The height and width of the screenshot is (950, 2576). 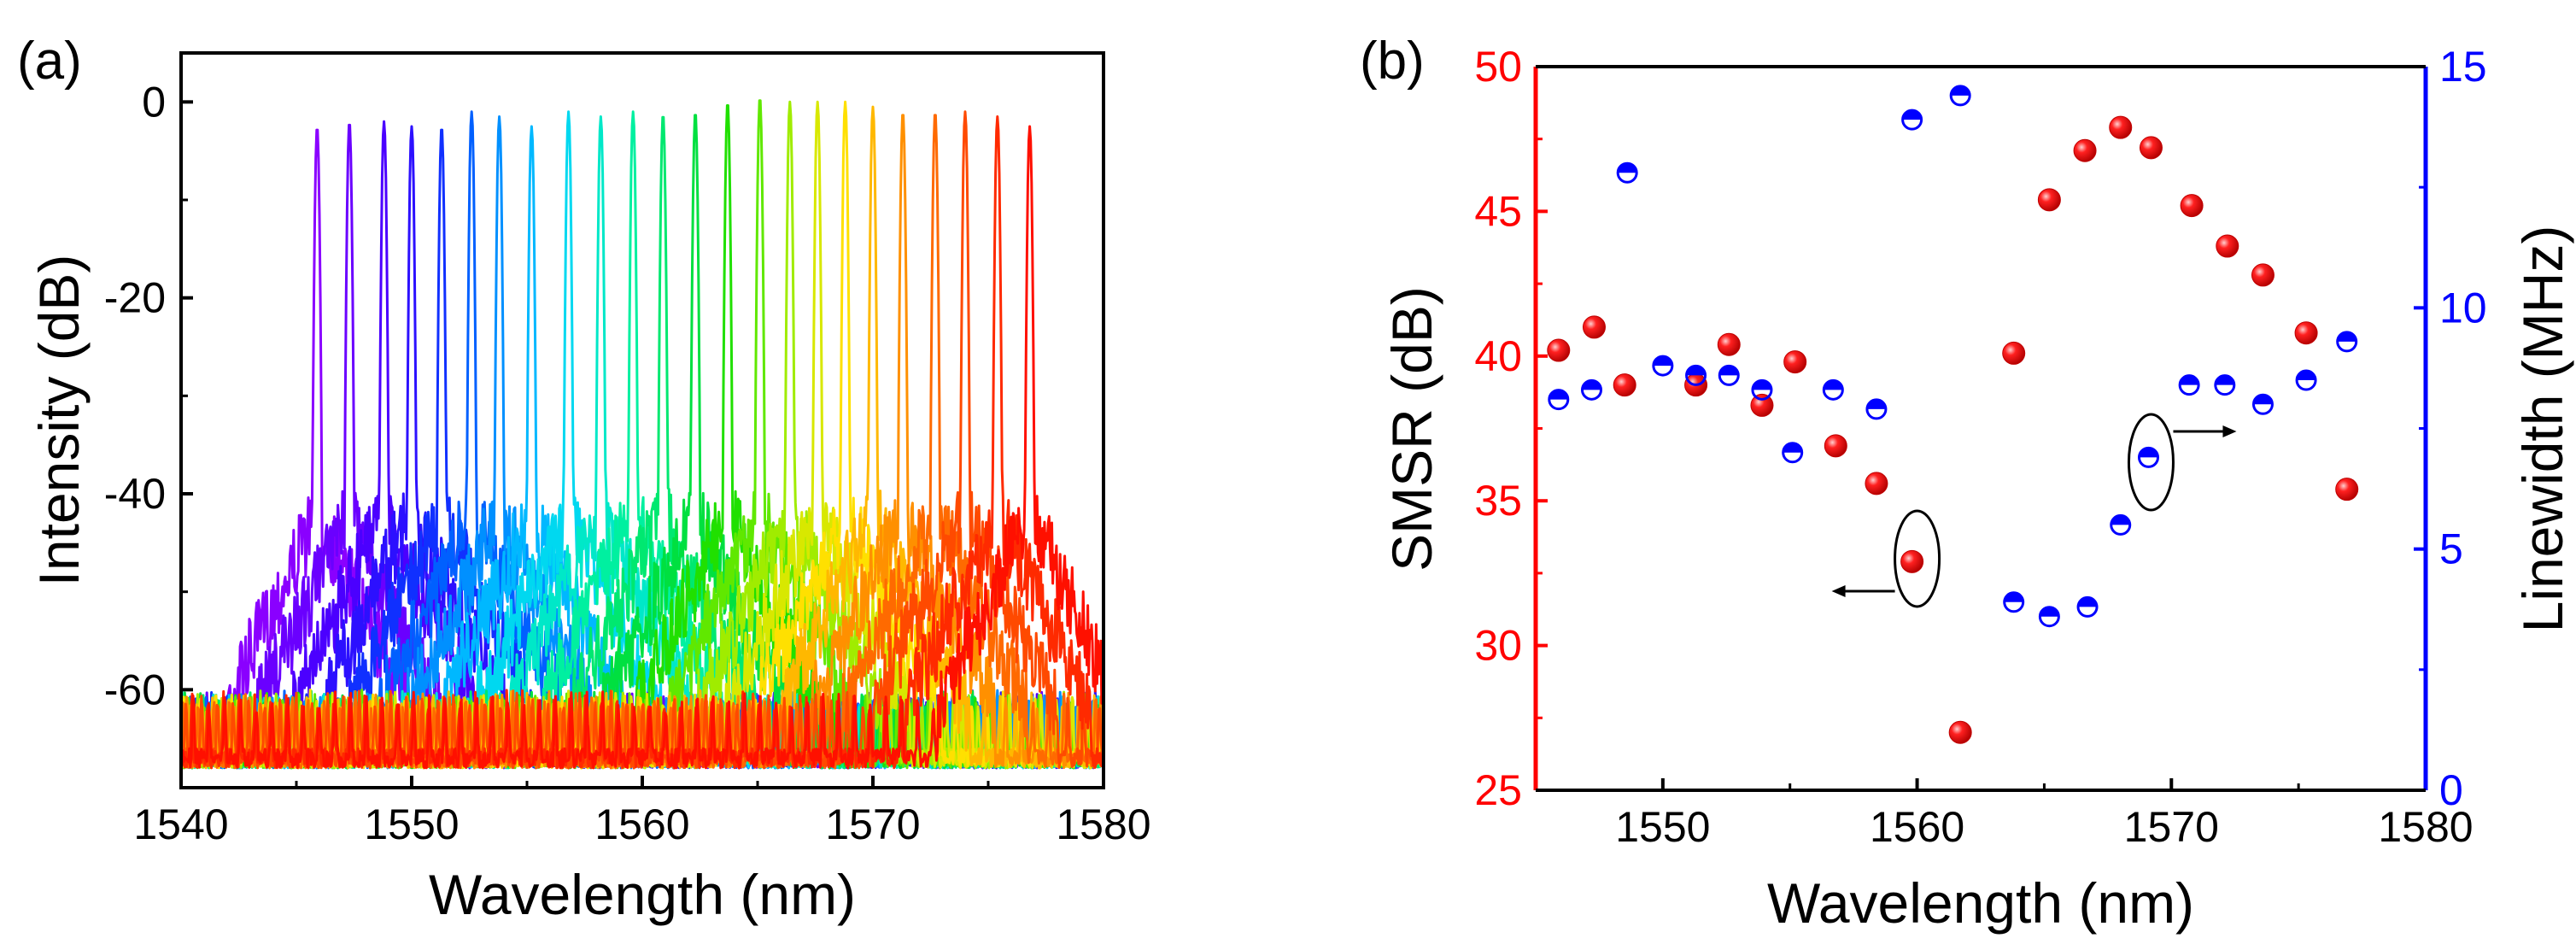 I want to click on left-y-tick-label: 25, so click(x=1498, y=790).